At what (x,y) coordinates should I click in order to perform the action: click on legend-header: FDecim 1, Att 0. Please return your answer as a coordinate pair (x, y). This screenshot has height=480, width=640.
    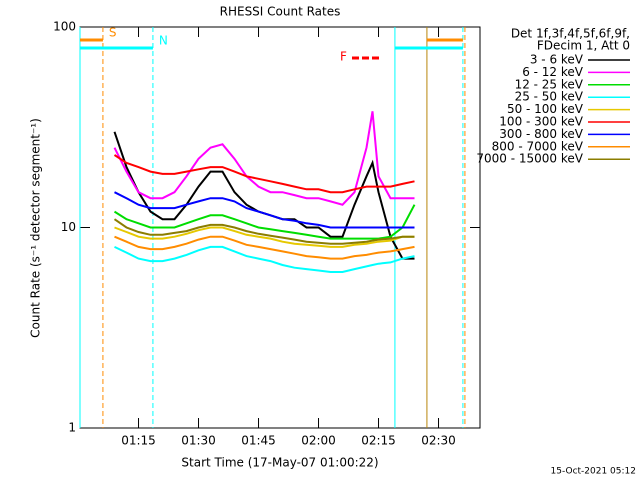
    Looking at the image, I should click on (583, 46).